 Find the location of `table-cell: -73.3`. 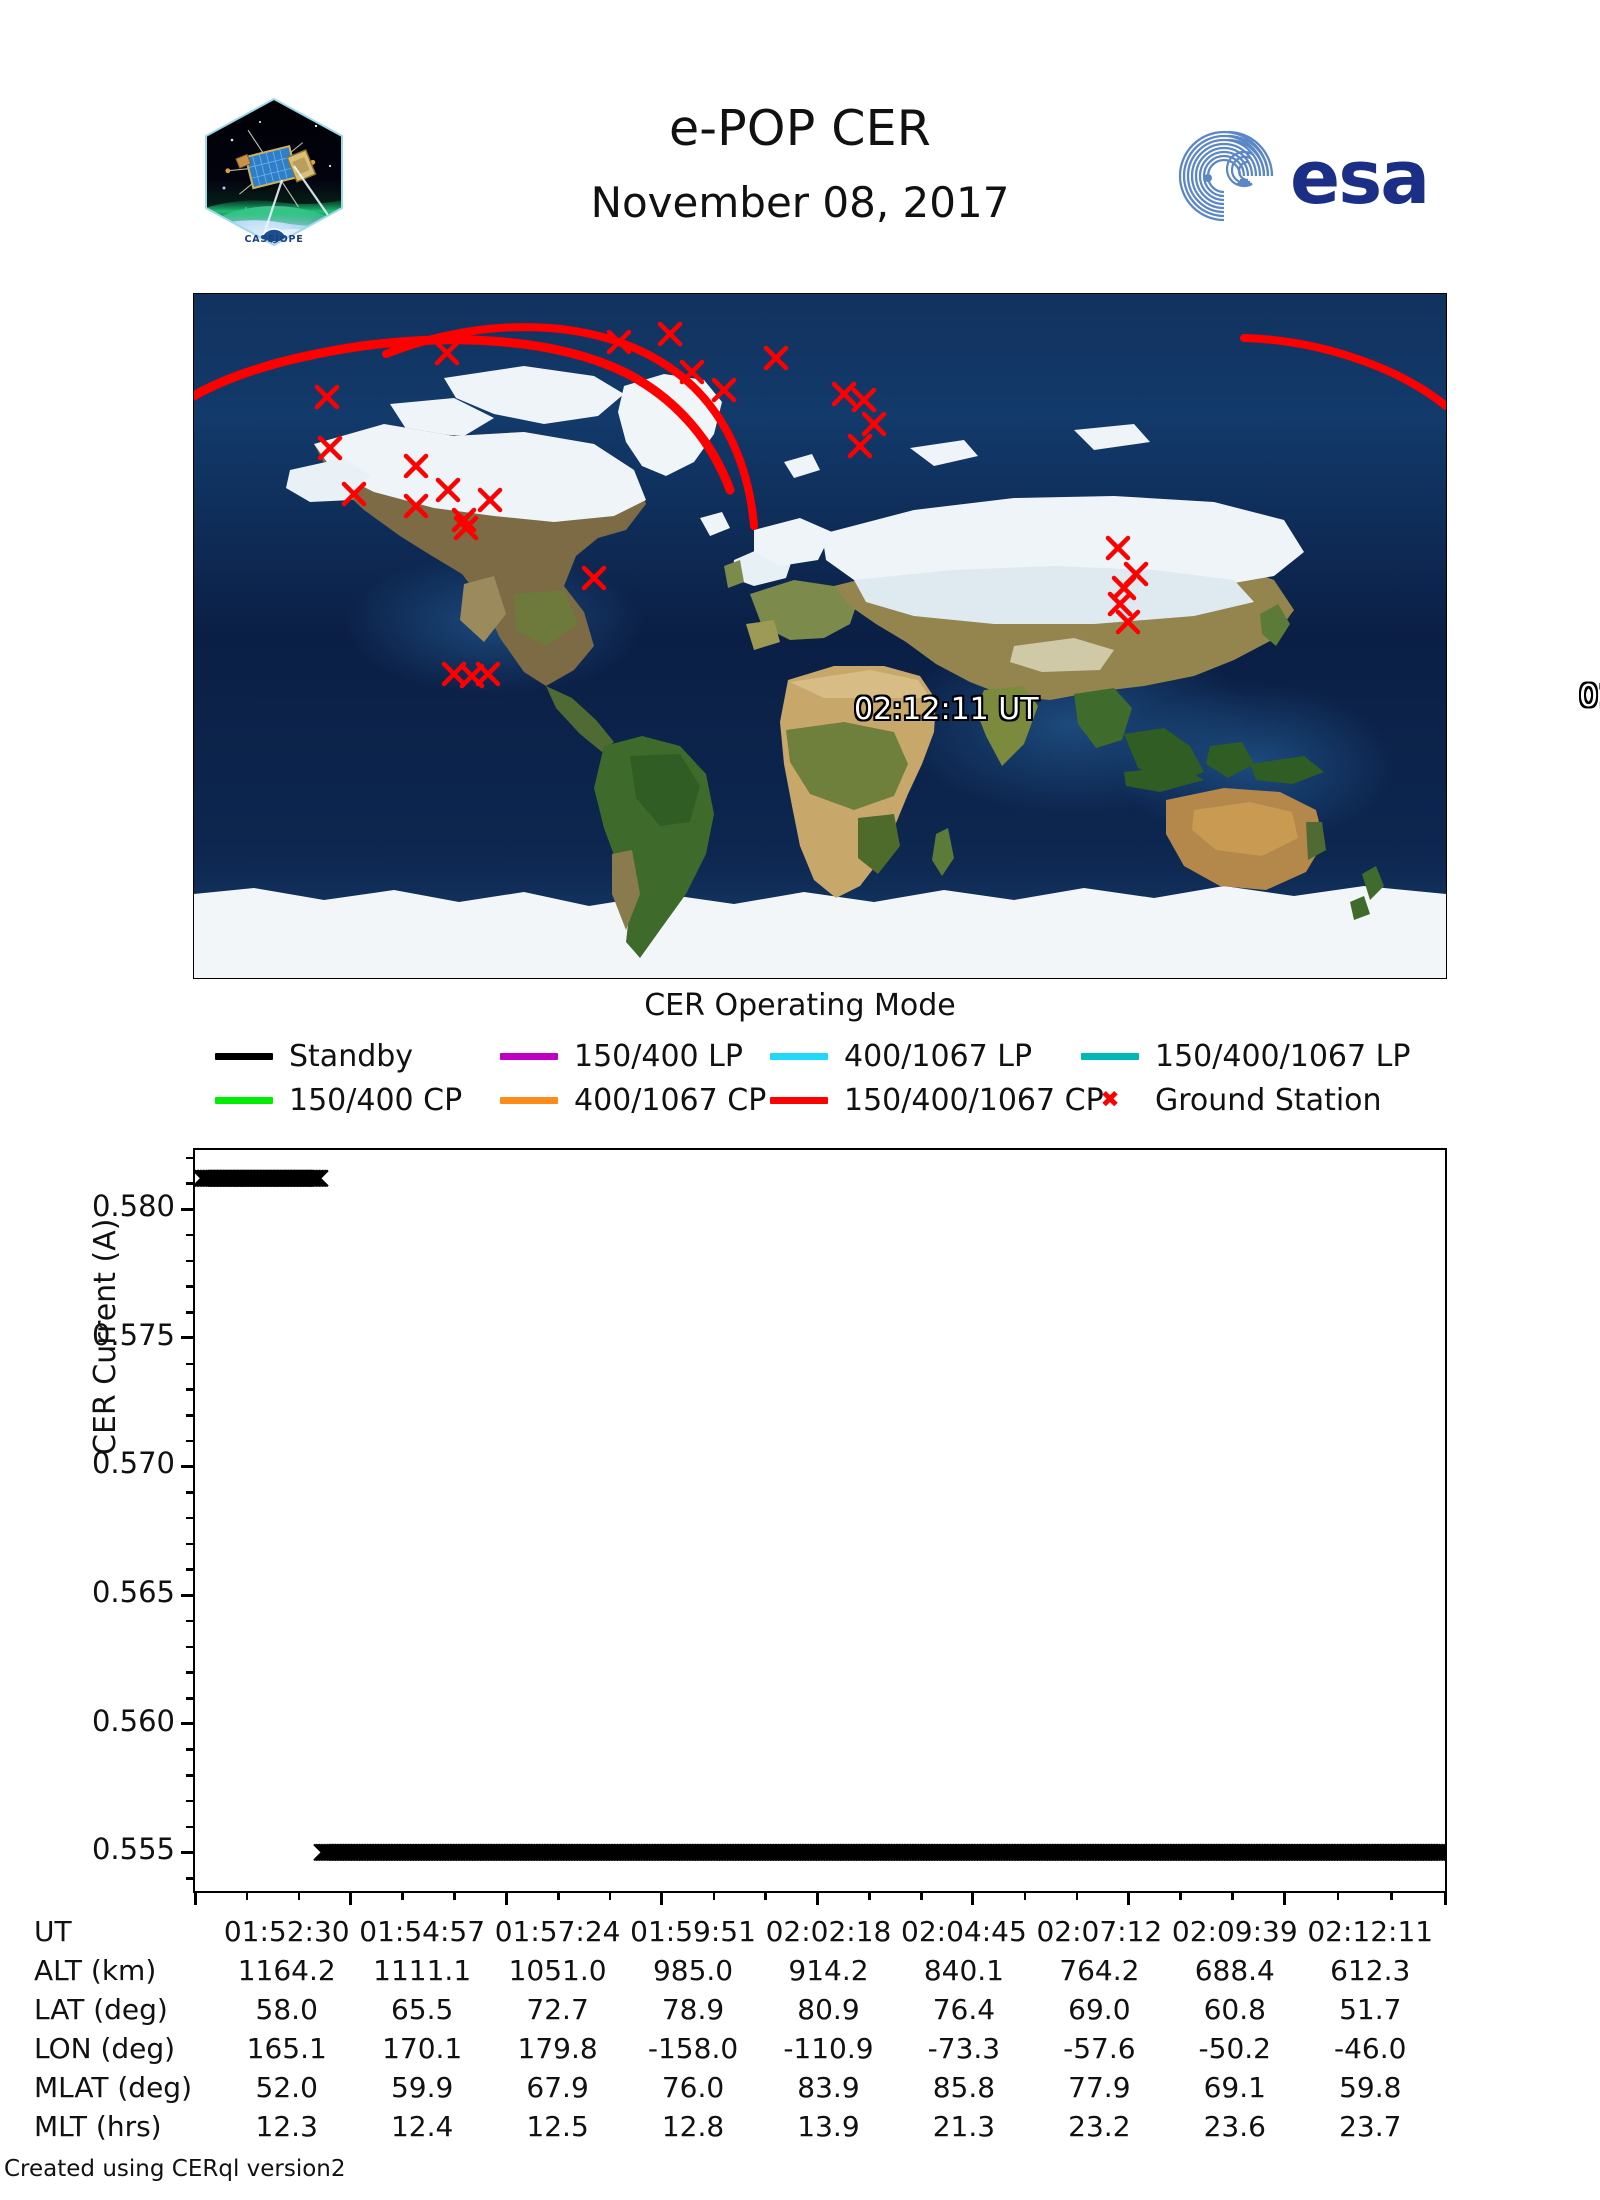

table-cell: -73.3 is located at coordinates (964, 2048).